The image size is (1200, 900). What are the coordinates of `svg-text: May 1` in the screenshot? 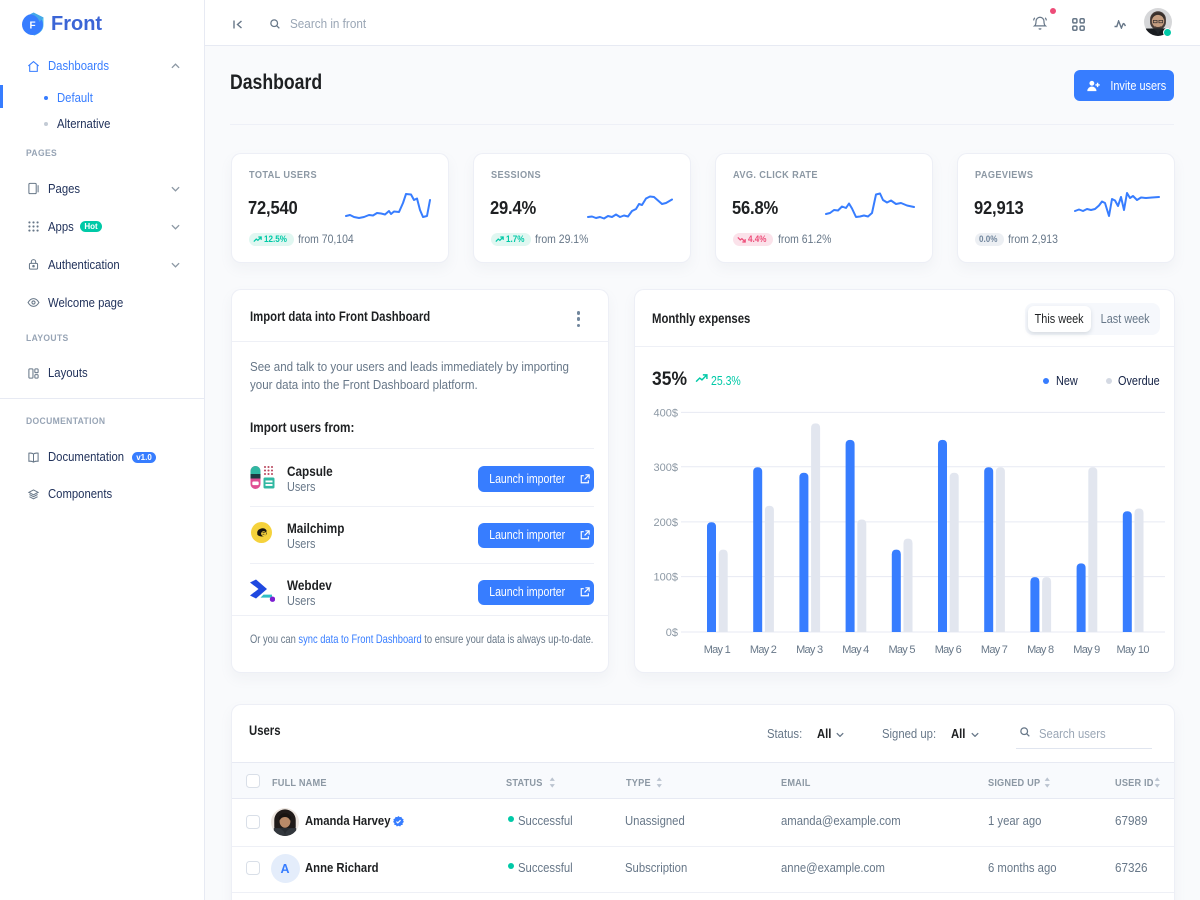 It's located at (717, 650).